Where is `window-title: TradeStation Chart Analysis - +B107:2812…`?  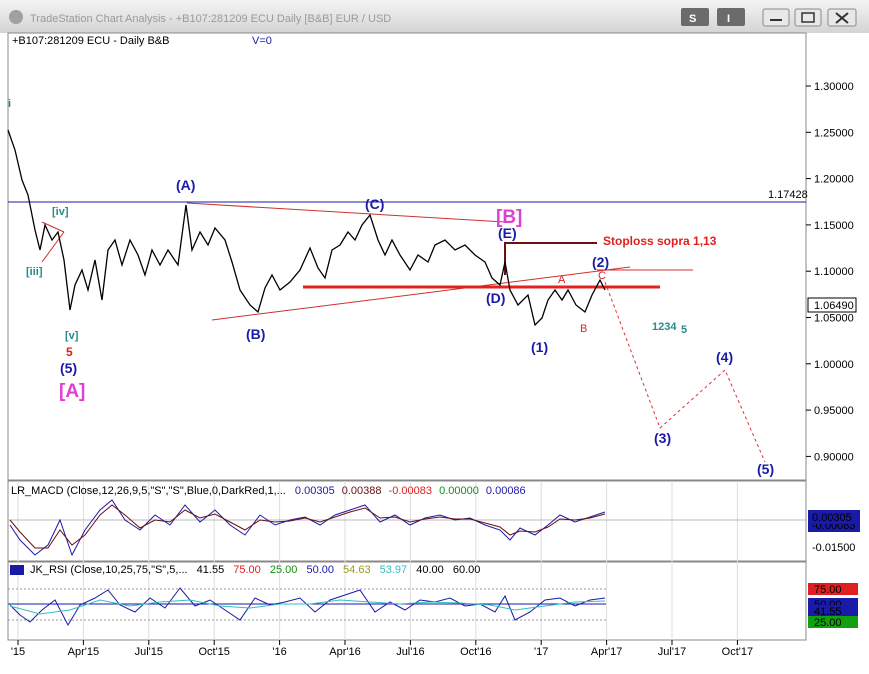 window-title: TradeStation Chart Analysis - +B107:2812… is located at coordinates (210, 19).